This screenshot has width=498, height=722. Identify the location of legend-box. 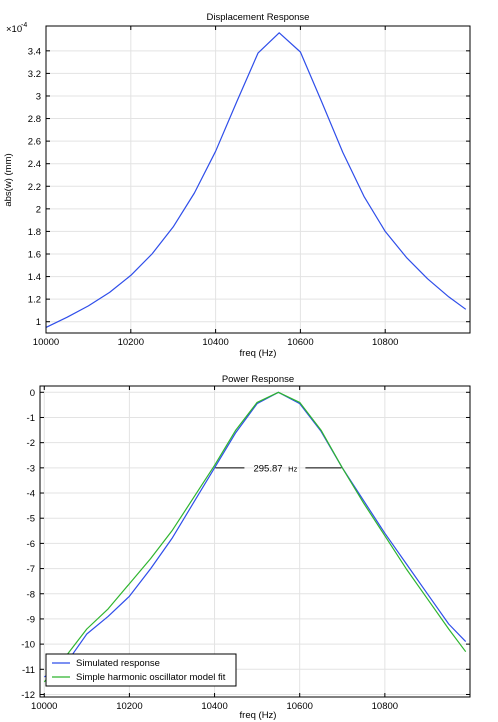
(141, 670).